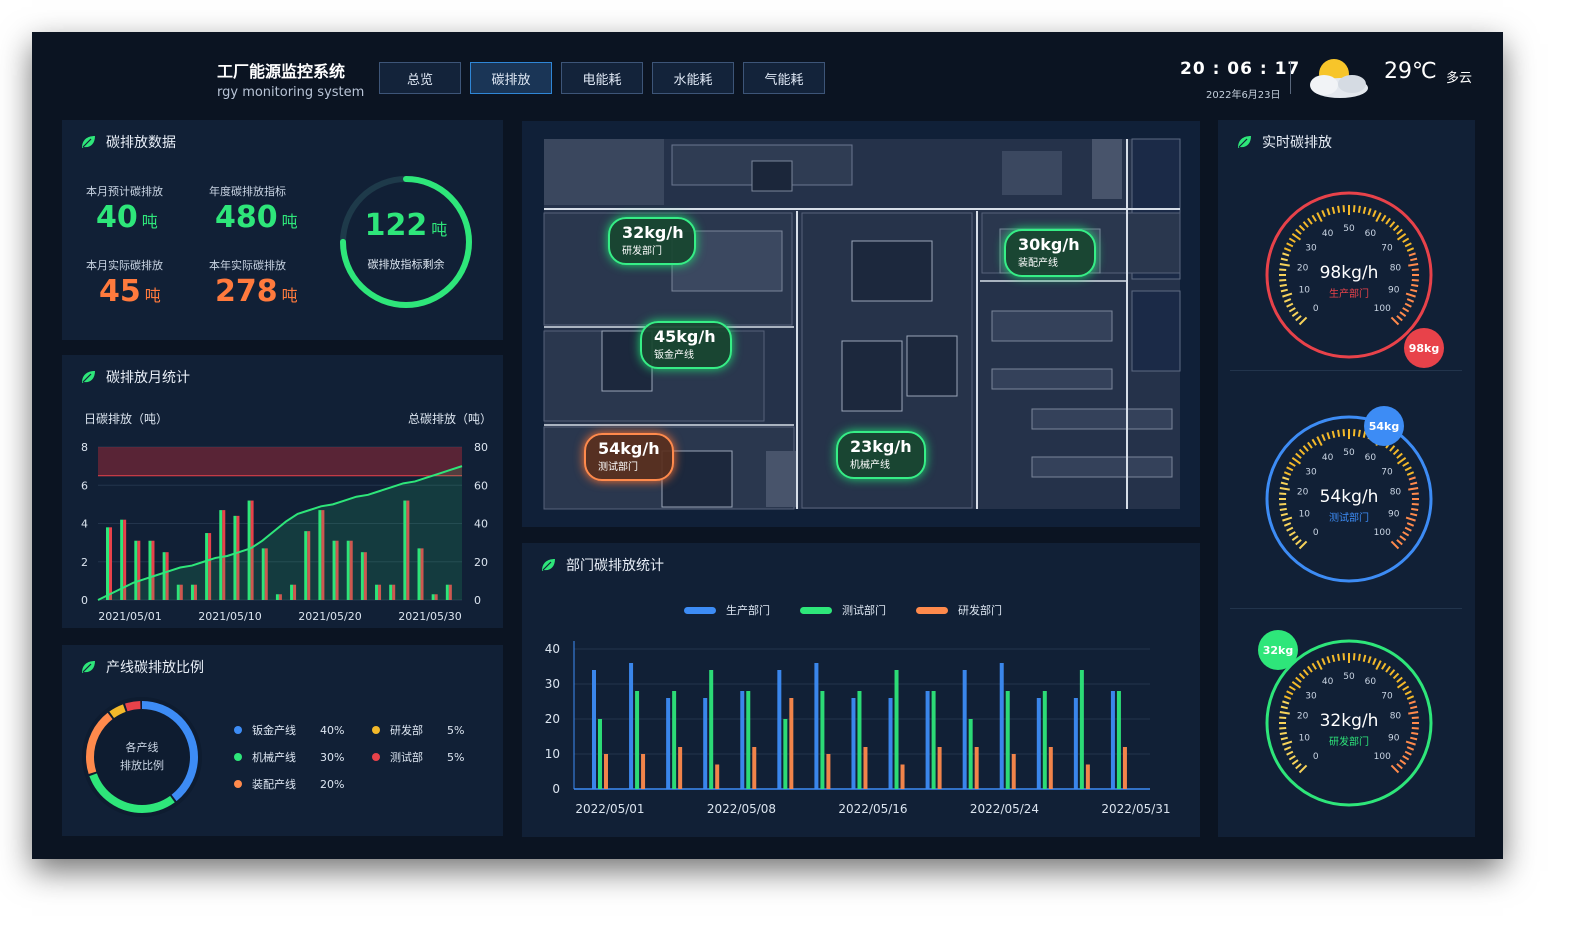 This screenshot has height=928, width=1574. Describe the element at coordinates (247, 265) in the screenshot. I see `stat-label: 本年实际碳排放` at that location.